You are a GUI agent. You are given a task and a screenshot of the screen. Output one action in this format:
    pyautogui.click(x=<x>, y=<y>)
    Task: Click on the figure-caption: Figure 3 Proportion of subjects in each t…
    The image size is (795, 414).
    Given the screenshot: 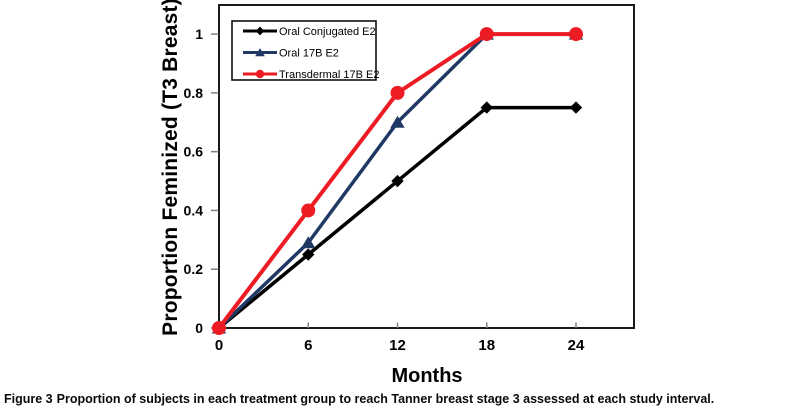 What is the action you would take?
    pyautogui.click(x=398, y=399)
    